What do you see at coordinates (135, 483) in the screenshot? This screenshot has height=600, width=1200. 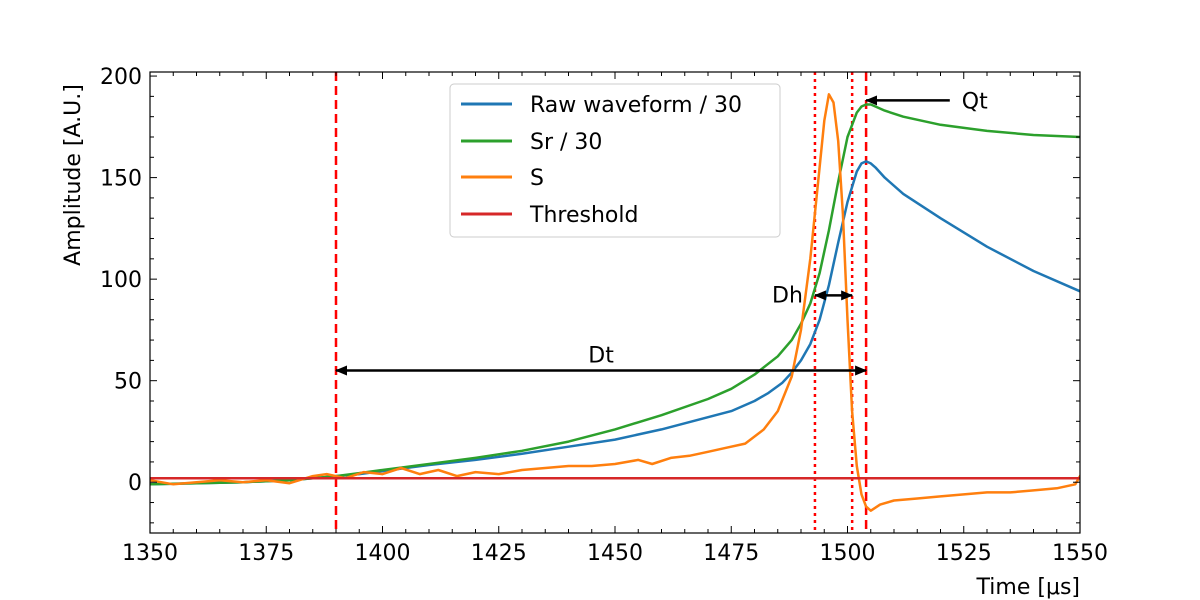 I see `y-tick-label: 0` at bounding box center [135, 483].